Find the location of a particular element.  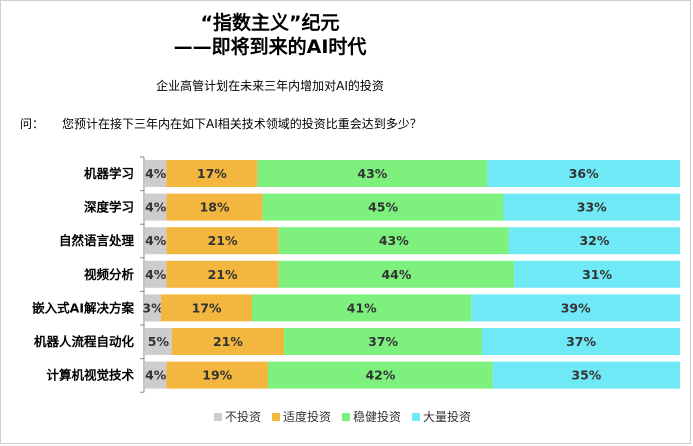

category-label: 机器学习 is located at coordinates (109, 173).